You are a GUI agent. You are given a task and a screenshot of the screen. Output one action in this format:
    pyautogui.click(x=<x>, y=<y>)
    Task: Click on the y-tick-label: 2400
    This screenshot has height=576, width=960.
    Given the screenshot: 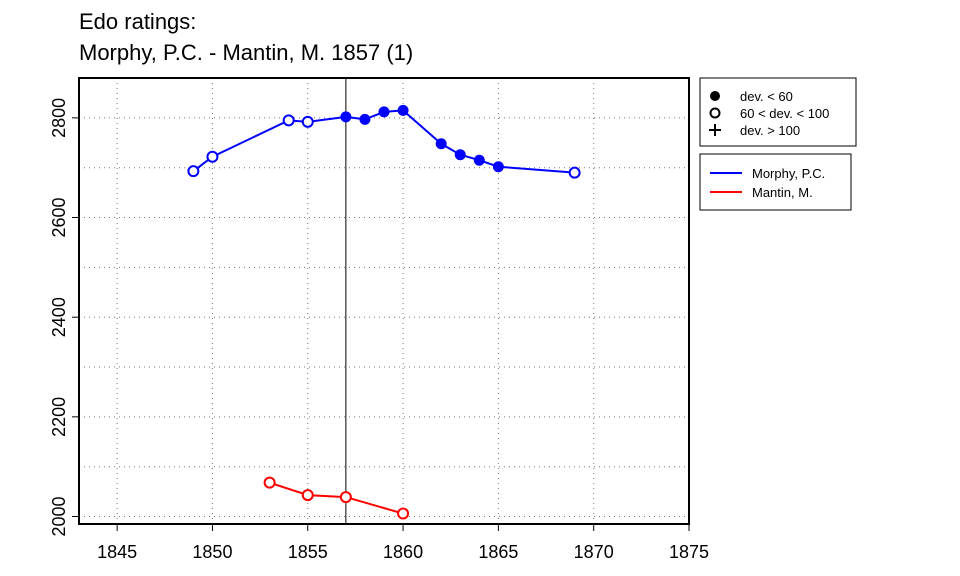 What is the action you would take?
    pyautogui.click(x=59, y=317)
    